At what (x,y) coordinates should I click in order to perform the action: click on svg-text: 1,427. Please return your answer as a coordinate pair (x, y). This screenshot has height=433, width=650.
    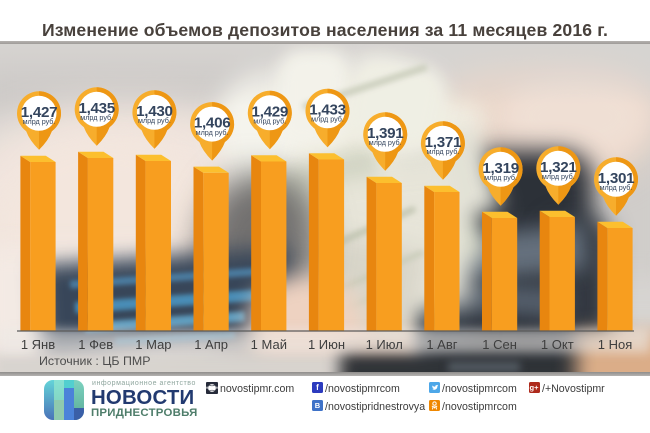
    Looking at the image, I should click on (39, 112).